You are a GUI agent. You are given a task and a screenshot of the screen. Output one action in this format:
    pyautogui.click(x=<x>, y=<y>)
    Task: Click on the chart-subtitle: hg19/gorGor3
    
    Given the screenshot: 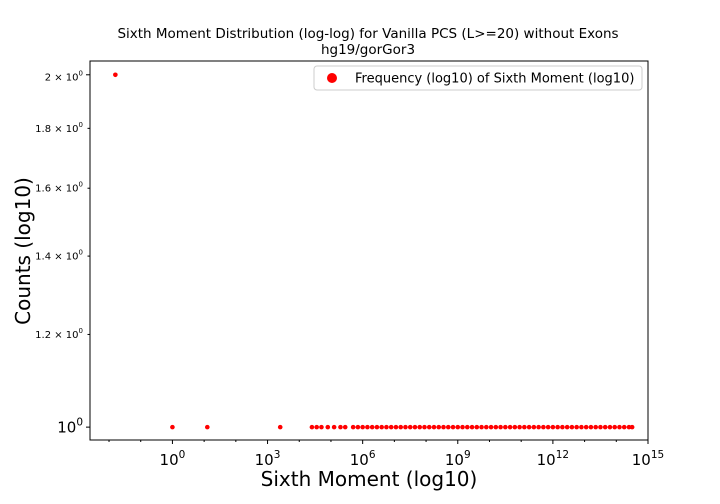 What is the action you would take?
    pyautogui.click(x=368, y=50)
    